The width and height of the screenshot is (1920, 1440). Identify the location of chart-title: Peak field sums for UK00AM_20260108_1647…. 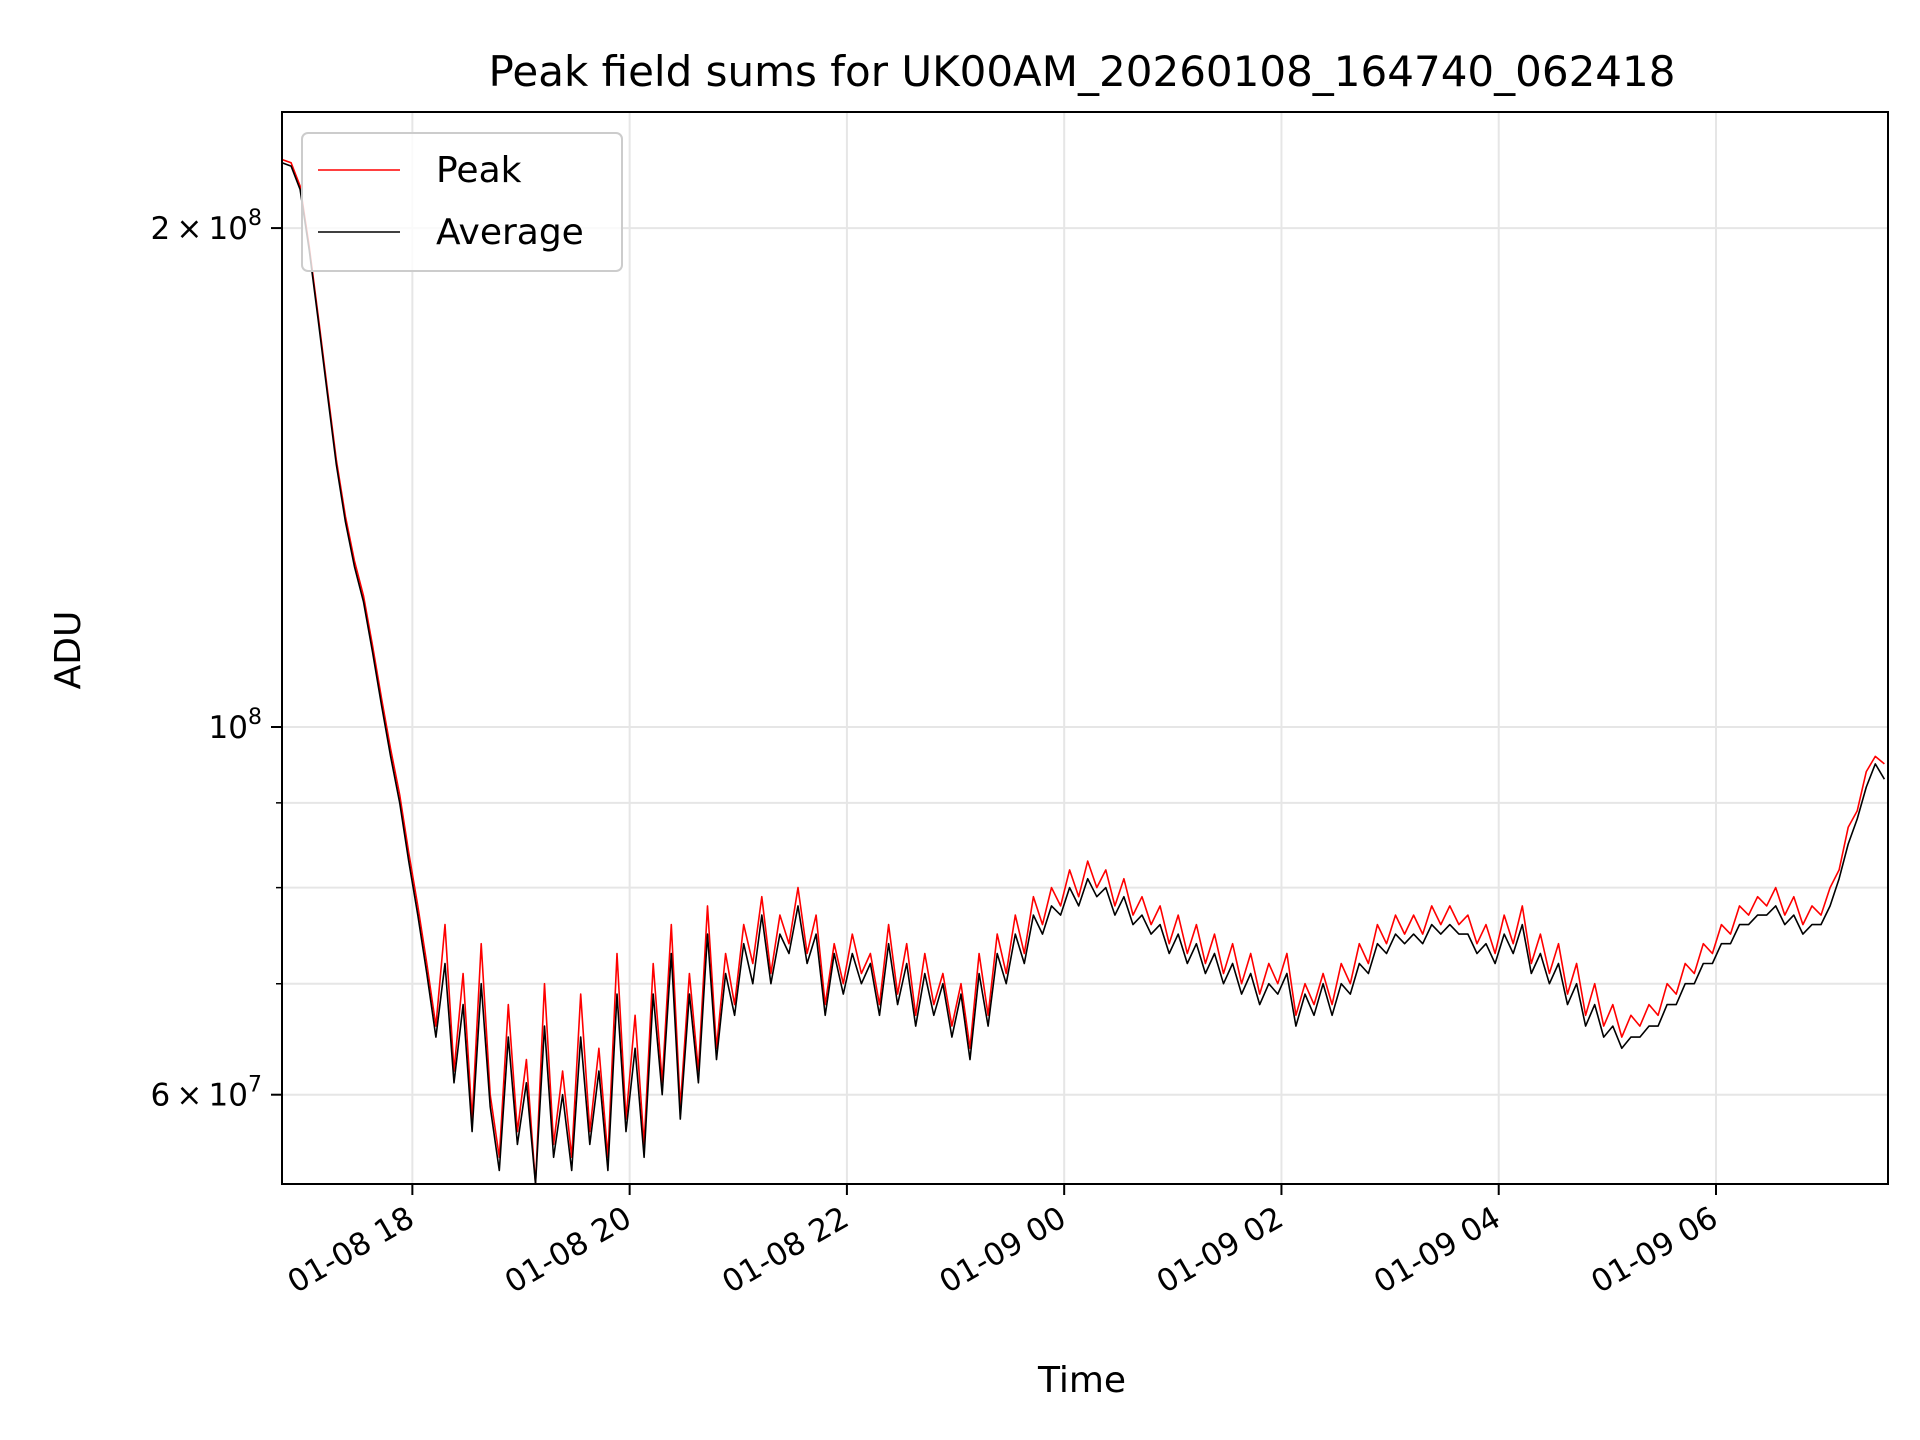
(1082, 71).